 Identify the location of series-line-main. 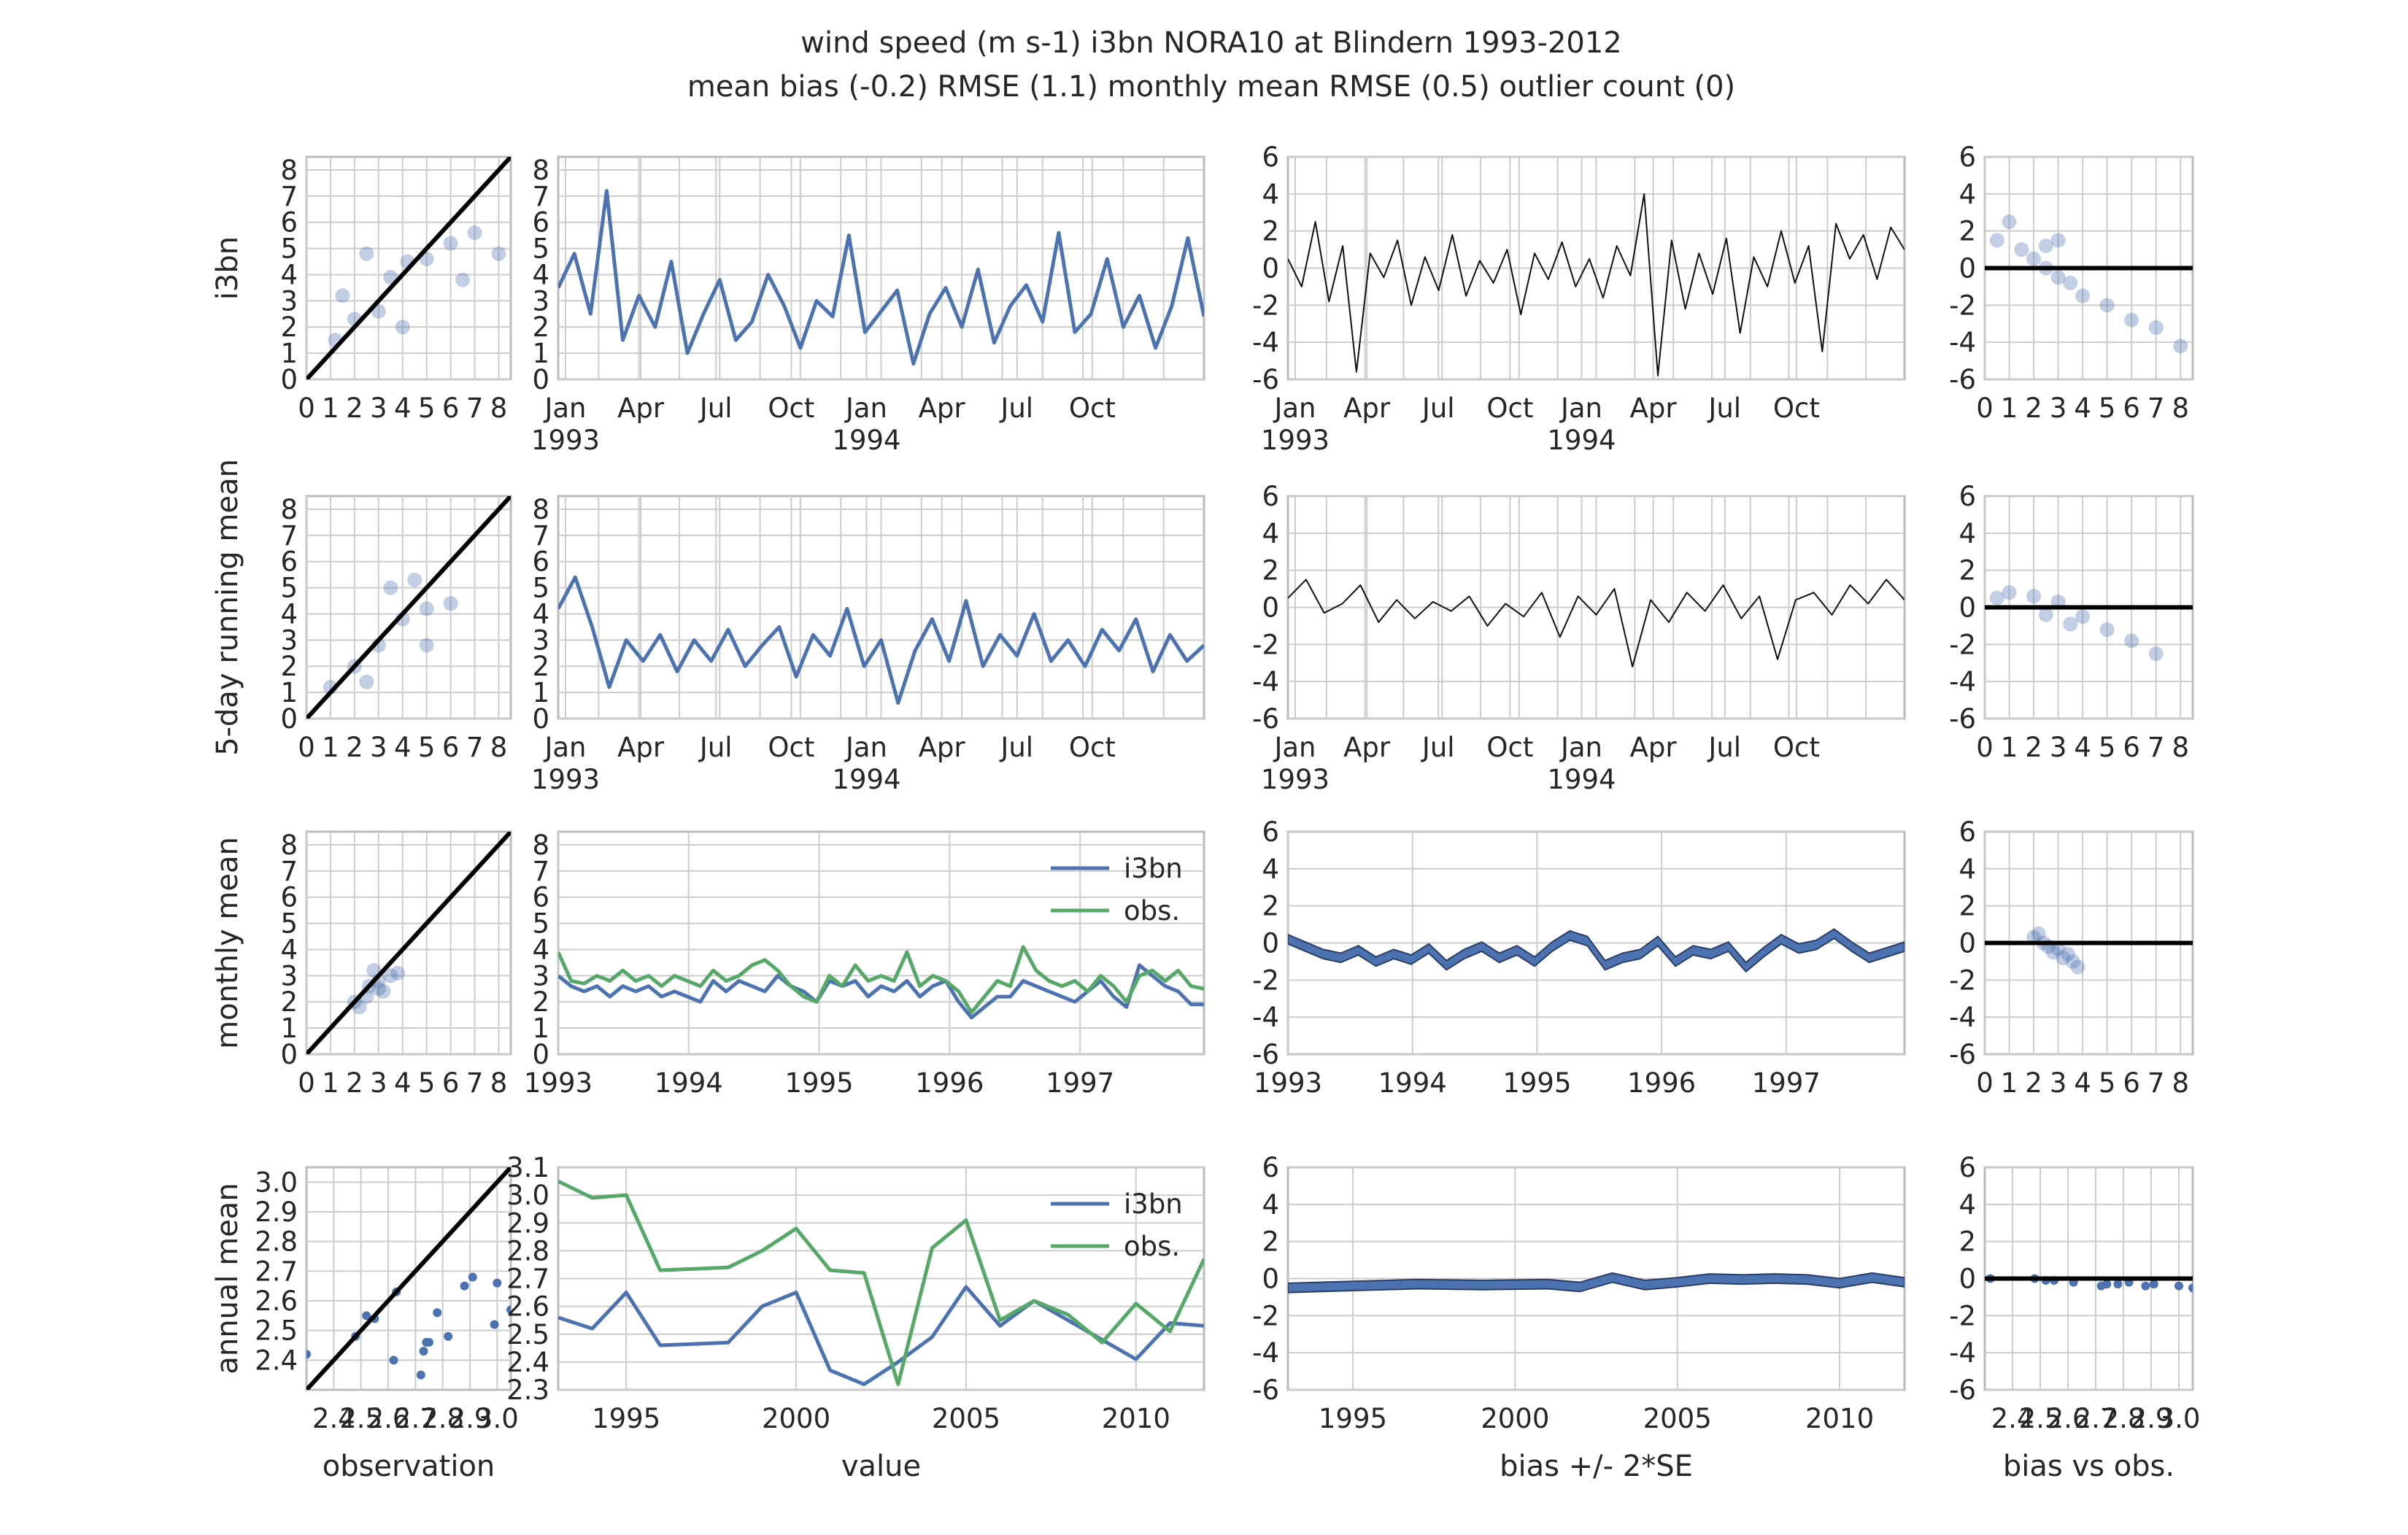
(1596, 284).